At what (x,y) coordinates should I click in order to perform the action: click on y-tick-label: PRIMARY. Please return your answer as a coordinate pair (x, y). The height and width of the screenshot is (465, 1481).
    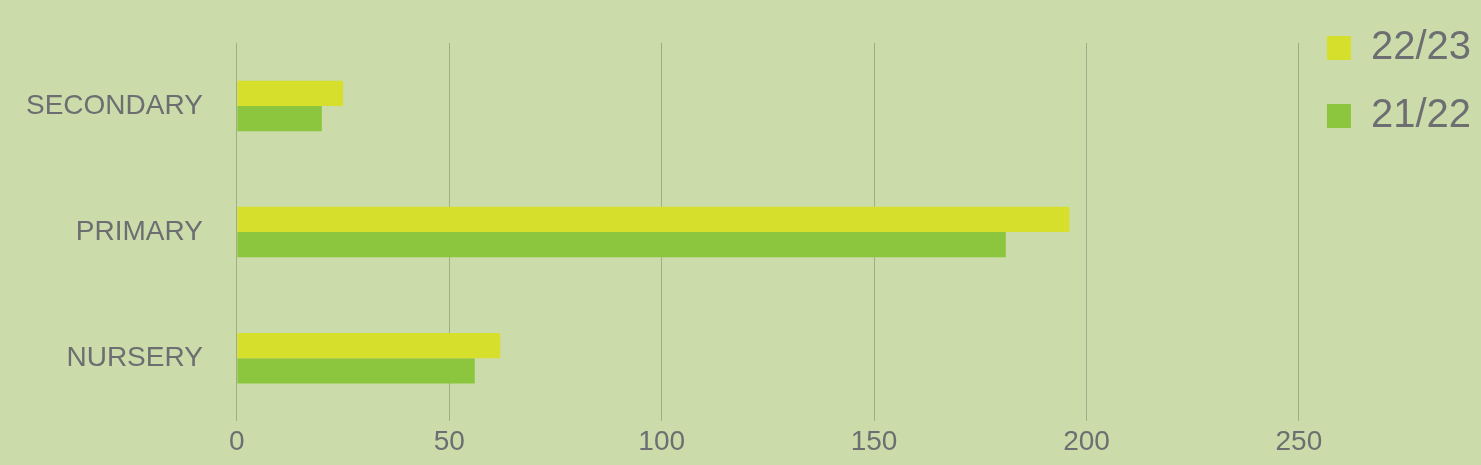
    Looking at the image, I should click on (139, 230).